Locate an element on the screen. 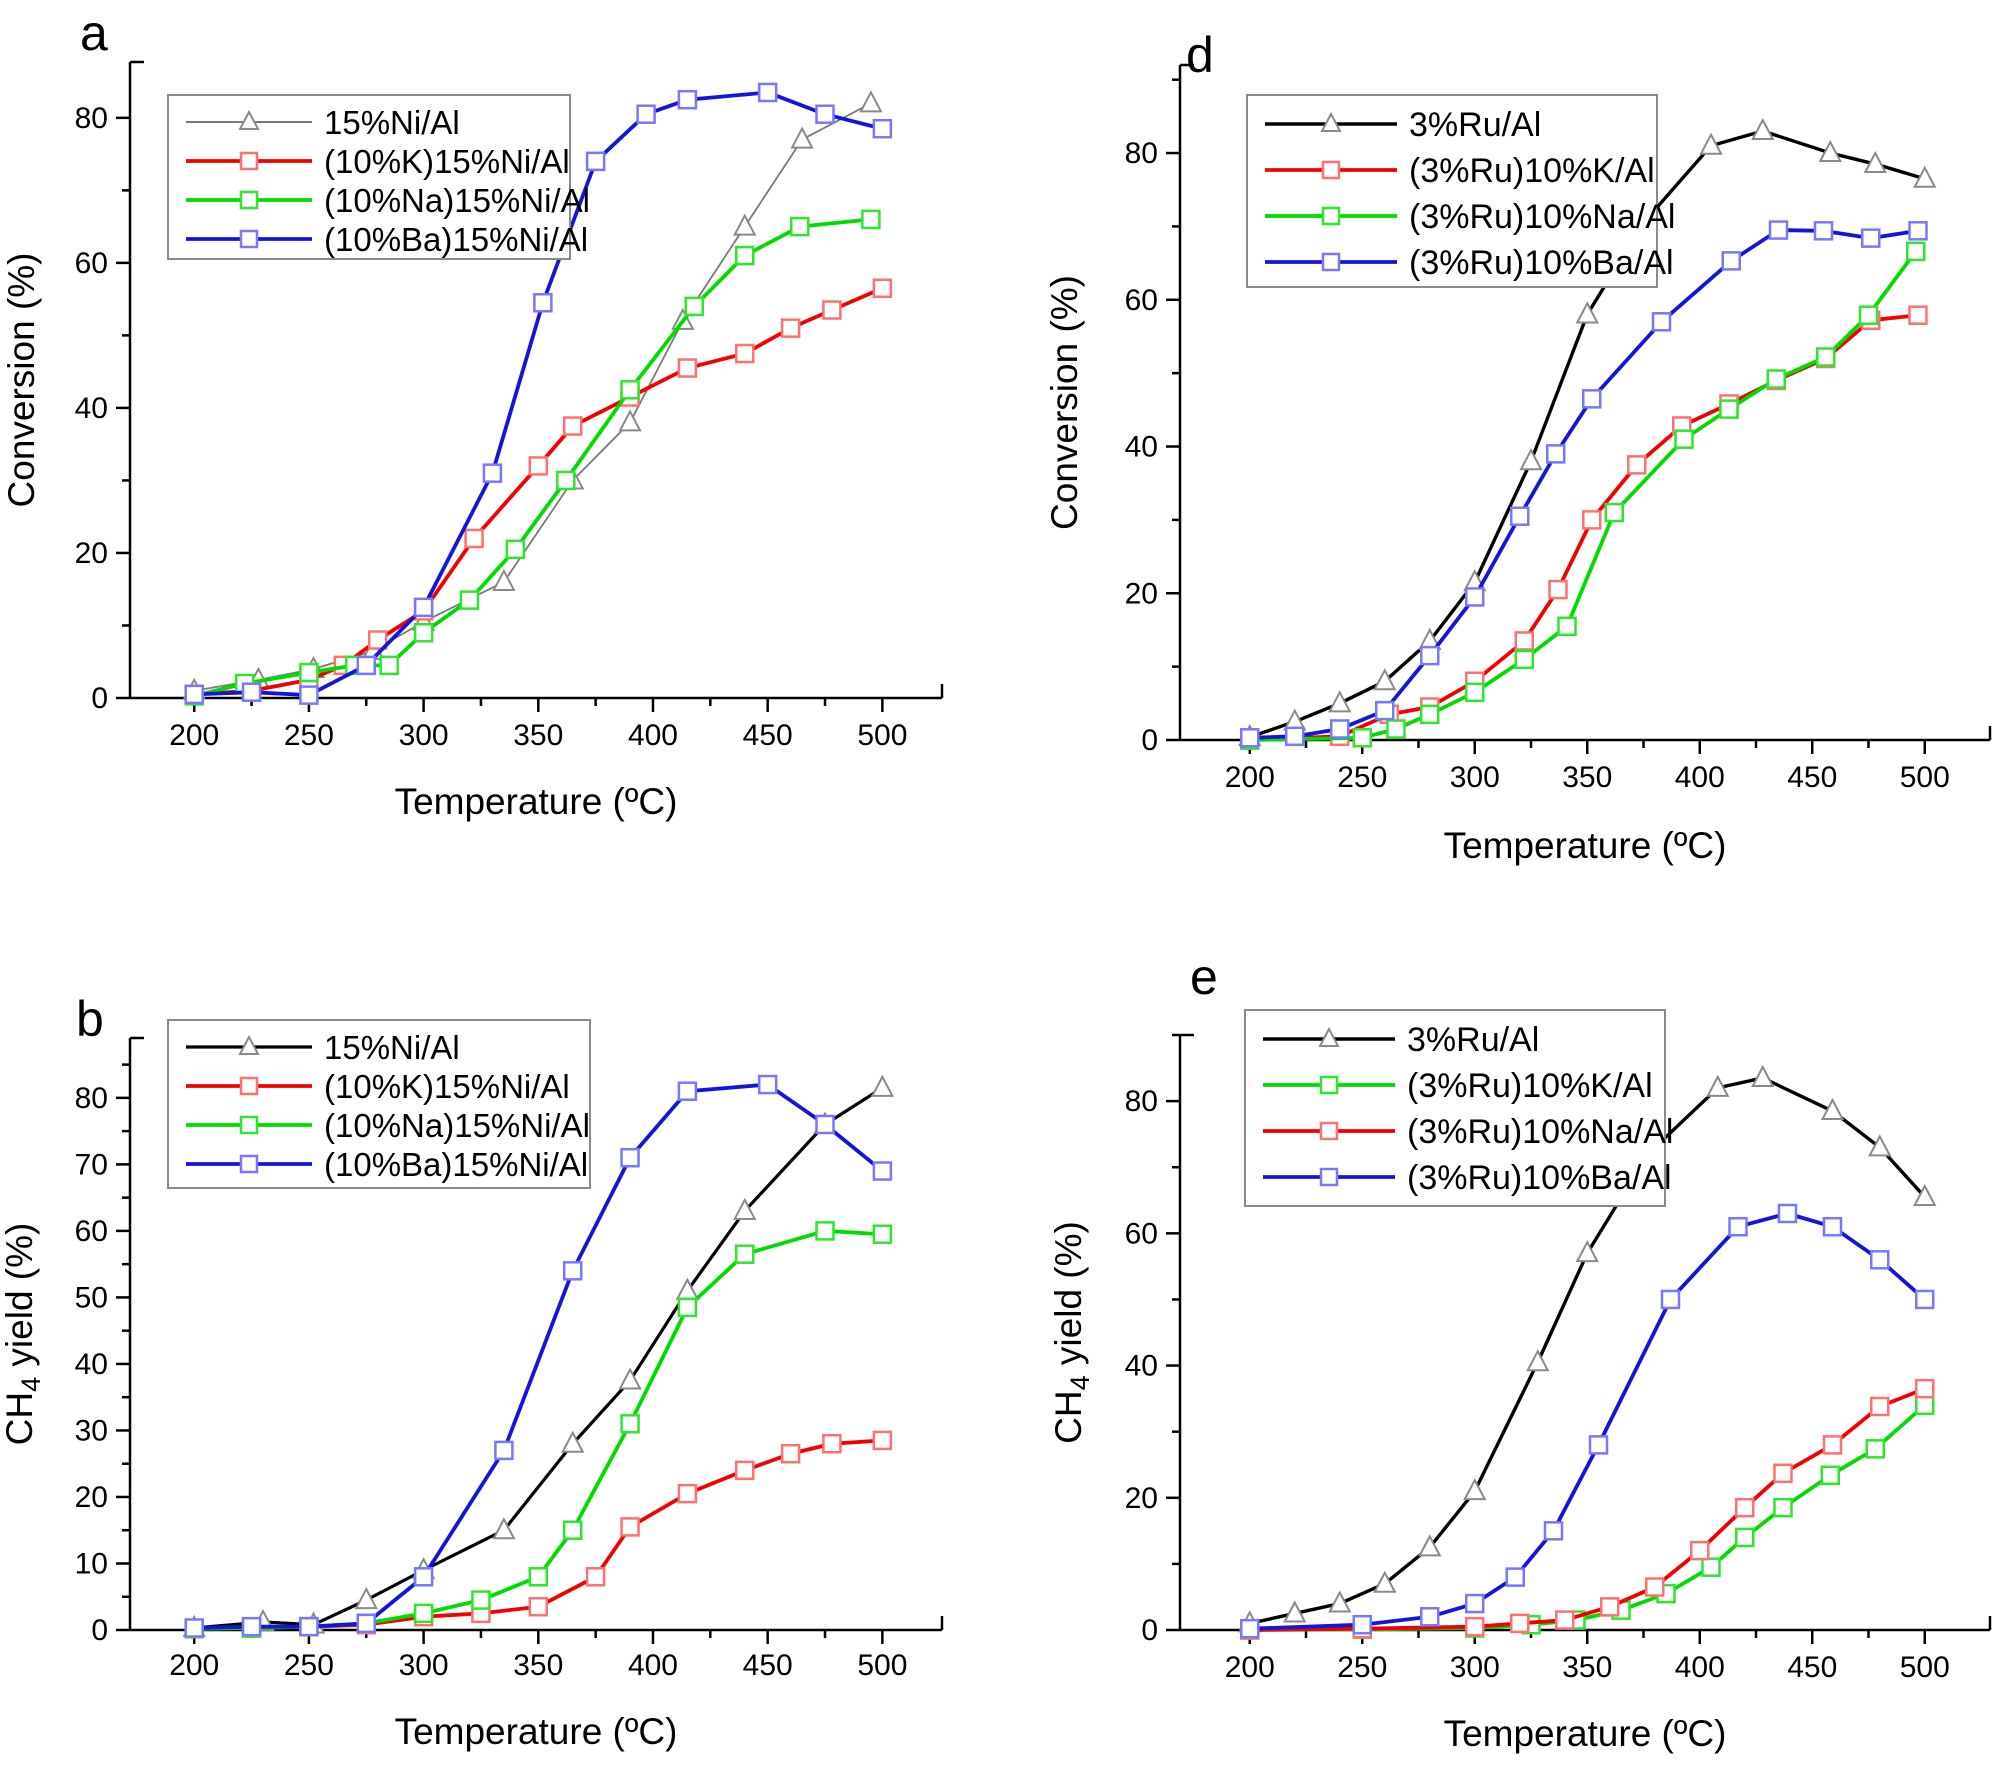 Image resolution: width=2005 pixels, height=1790 pixels. y-tick-label: 0 is located at coordinates (1149, 740).